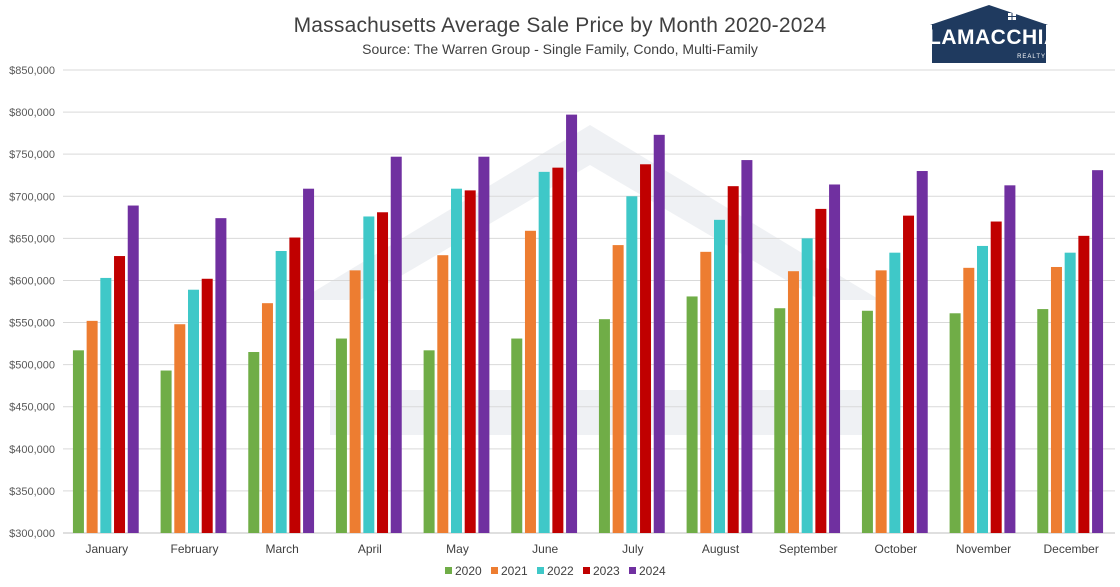  What do you see at coordinates (517, 435) in the screenshot?
I see `bar-2020-june` at bounding box center [517, 435].